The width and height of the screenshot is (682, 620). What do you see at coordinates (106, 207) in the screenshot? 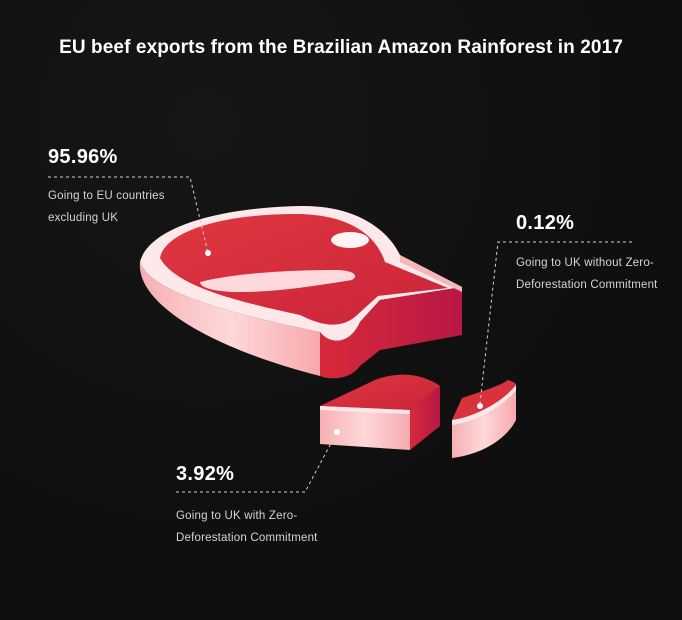
I see `data-label-description: Going to EU countries excluding UK` at bounding box center [106, 207].